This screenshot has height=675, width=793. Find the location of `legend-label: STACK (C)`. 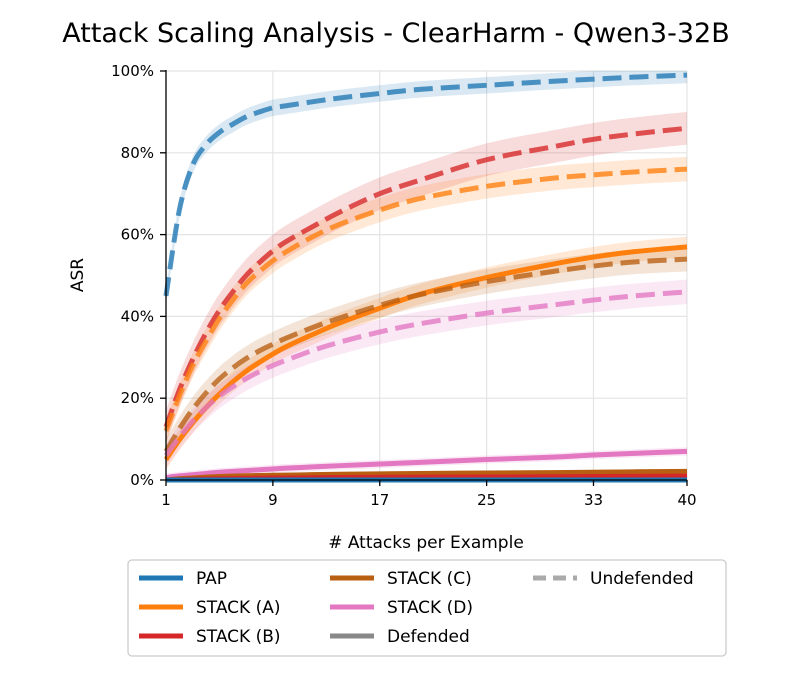

legend-label: STACK (C) is located at coordinates (429, 579).